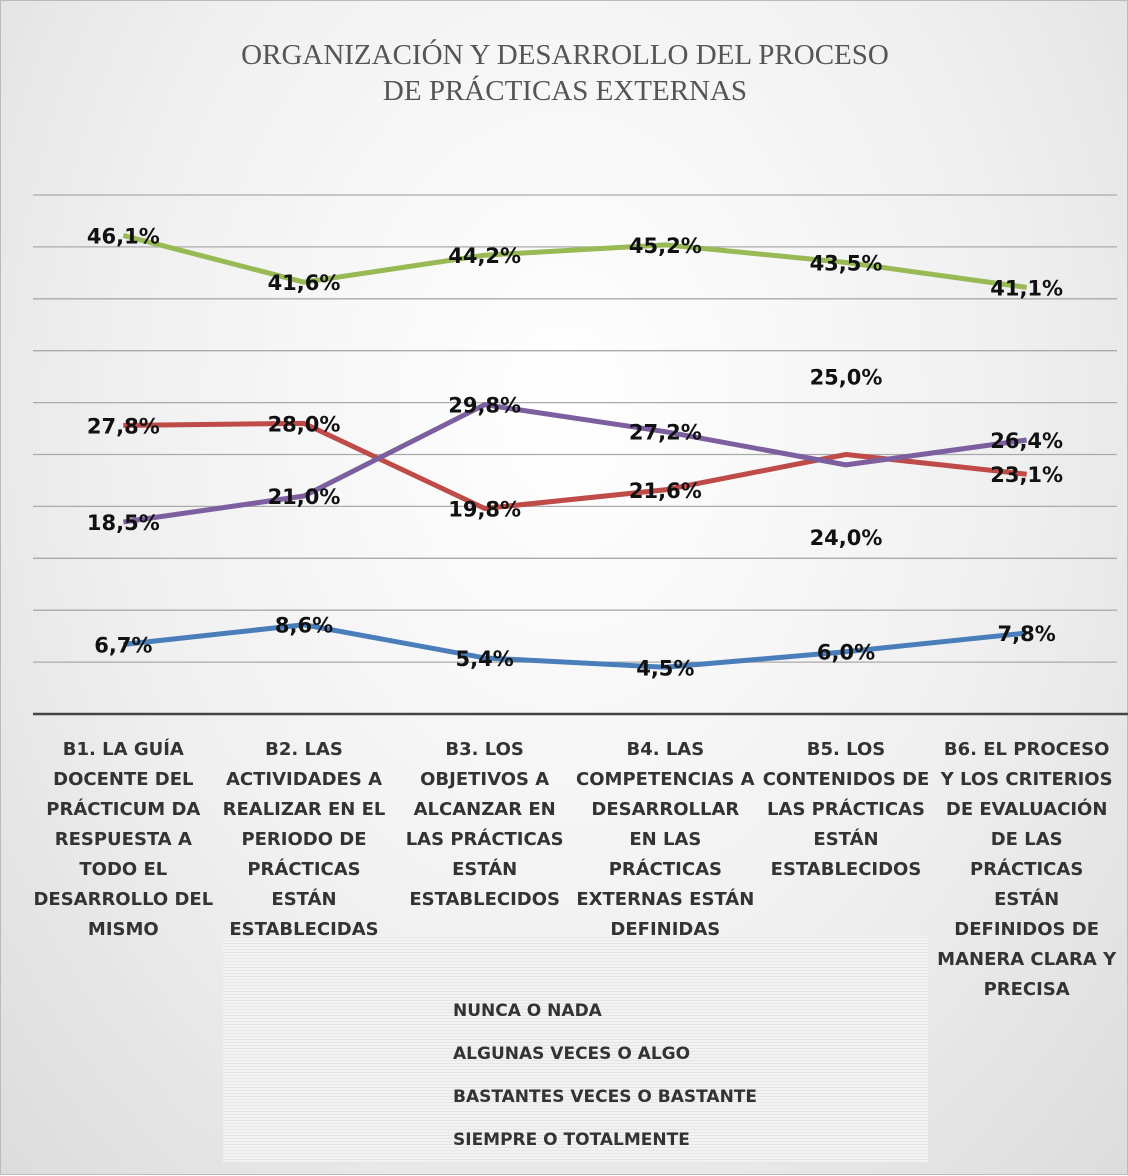 Image resolution: width=1128 pixels, height=1176 pixels. What do you see at coordinates (1026, 441) in the screenshot?
I see `data-label: 26,4%` at bounding box center [1026, 441].